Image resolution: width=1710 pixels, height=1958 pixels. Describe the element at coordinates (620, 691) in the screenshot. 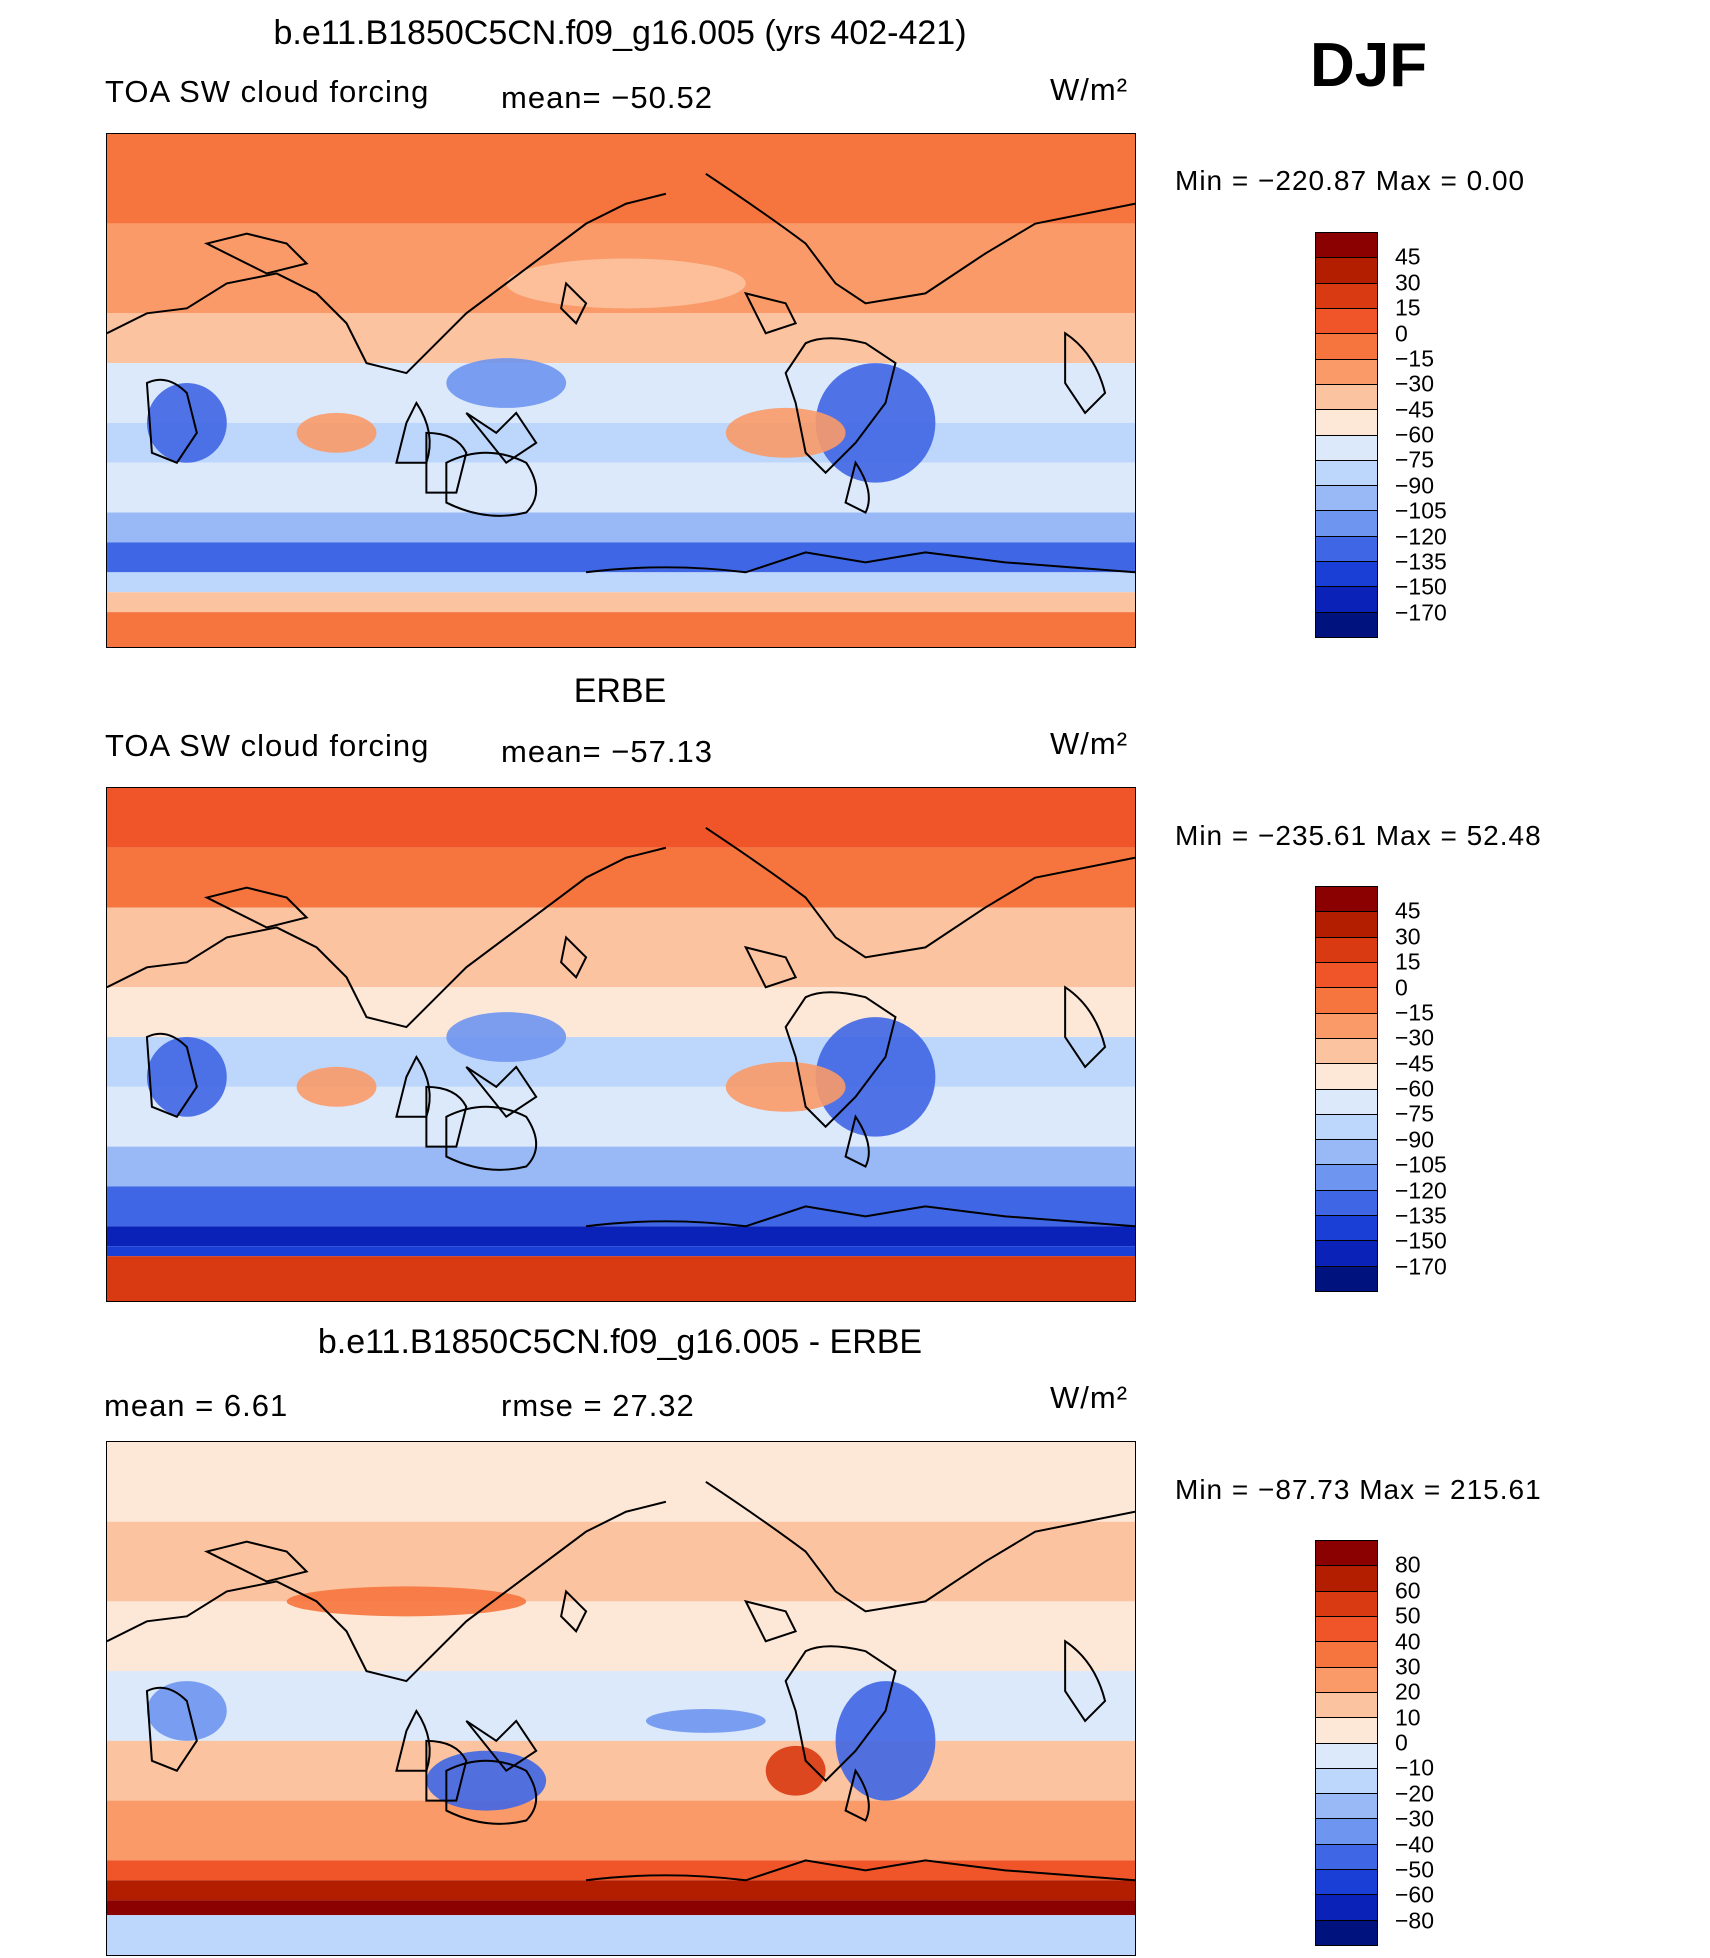

I see `panel2-title: ERBE` at that location.